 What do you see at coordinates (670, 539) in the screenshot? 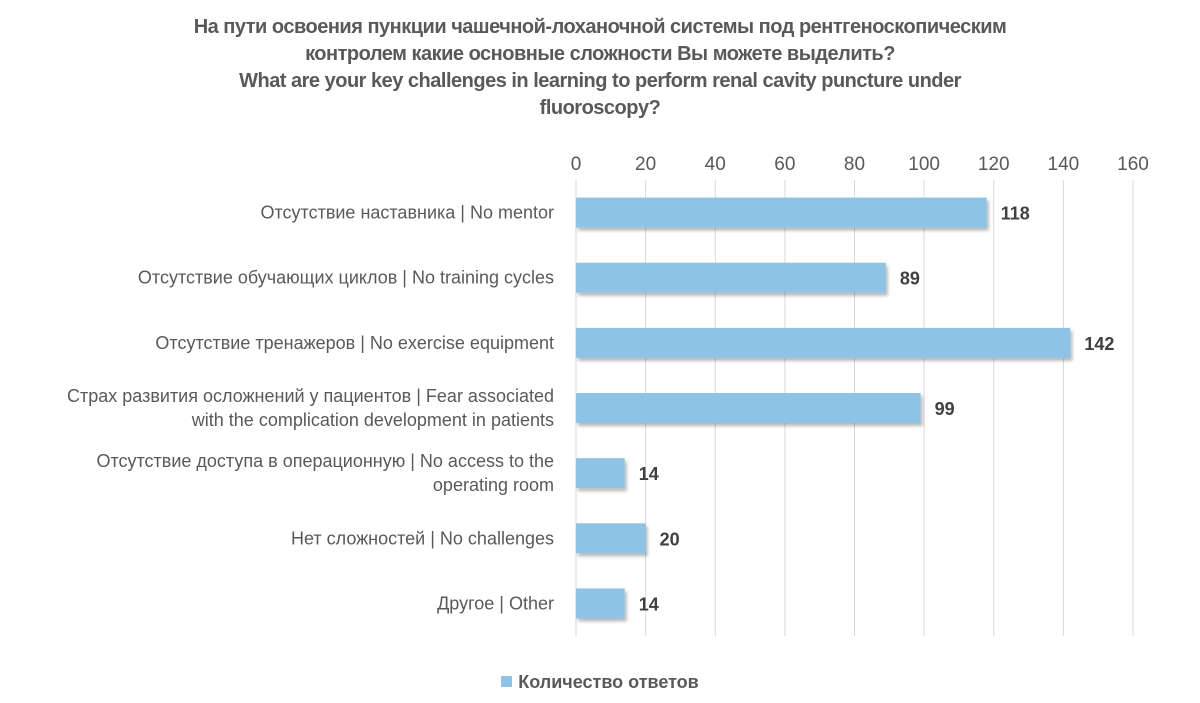
I see `data-label: 20` at bounding box center [670, 539].